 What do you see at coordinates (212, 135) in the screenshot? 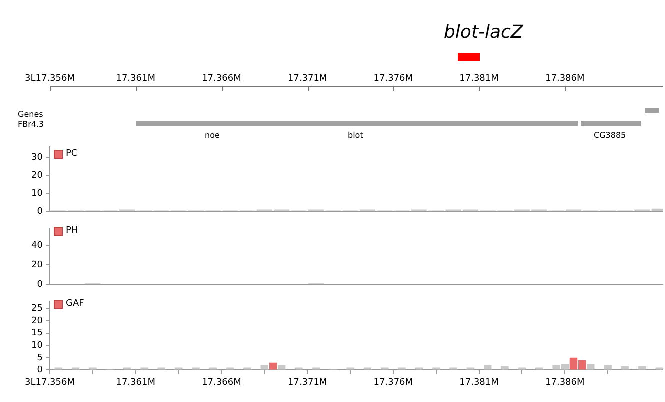
I see `text: noe` at bounding box center [212, 135].